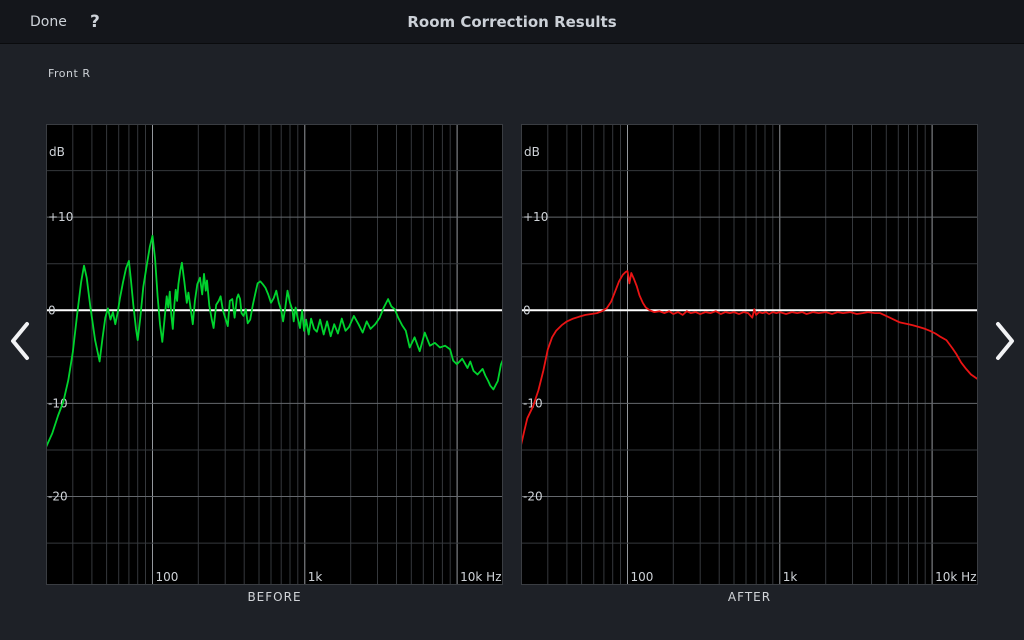  What do you see at coordinates (48, 22) in the screenshot?
I see `done-button: Done` at bounding box center [48, 22].